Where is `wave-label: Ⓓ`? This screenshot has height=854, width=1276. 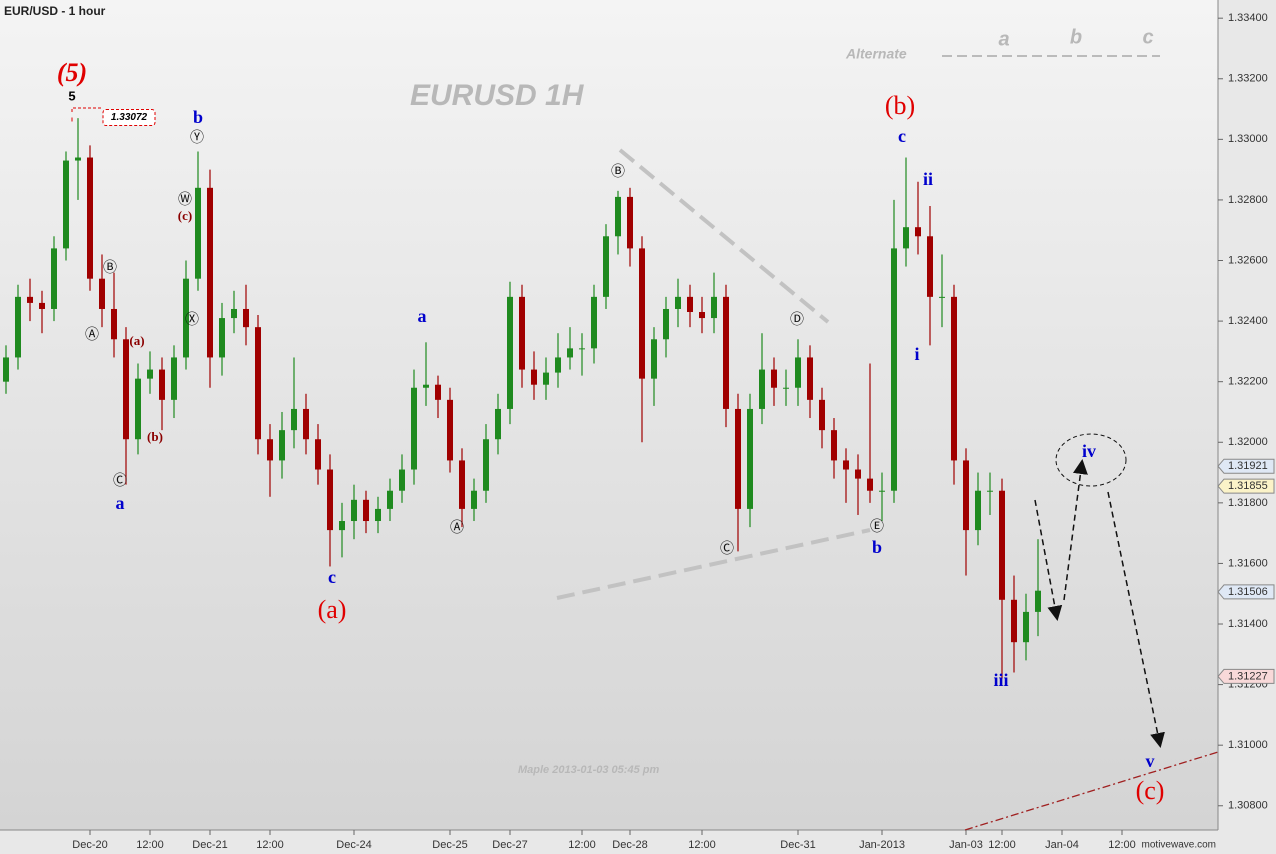 wave-label: Ⓓ is located at coordinates (797, 320).